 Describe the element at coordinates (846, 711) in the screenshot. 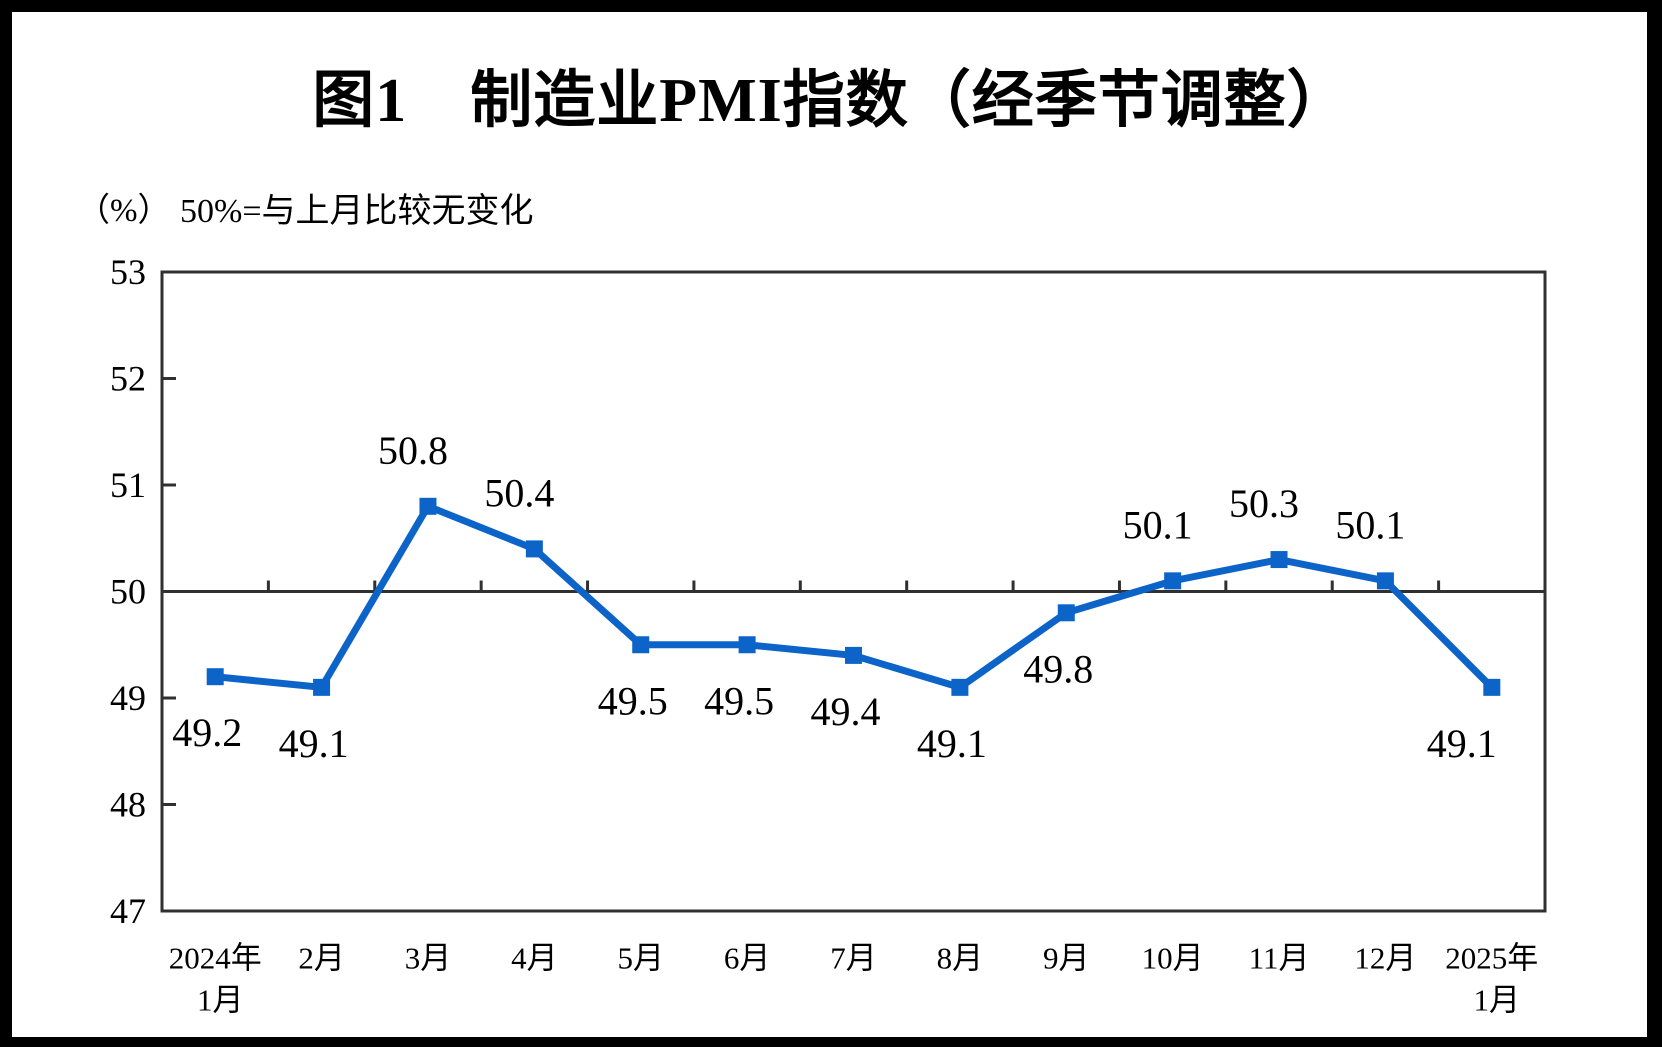

I see `data-point-label: 49.4` at that location.